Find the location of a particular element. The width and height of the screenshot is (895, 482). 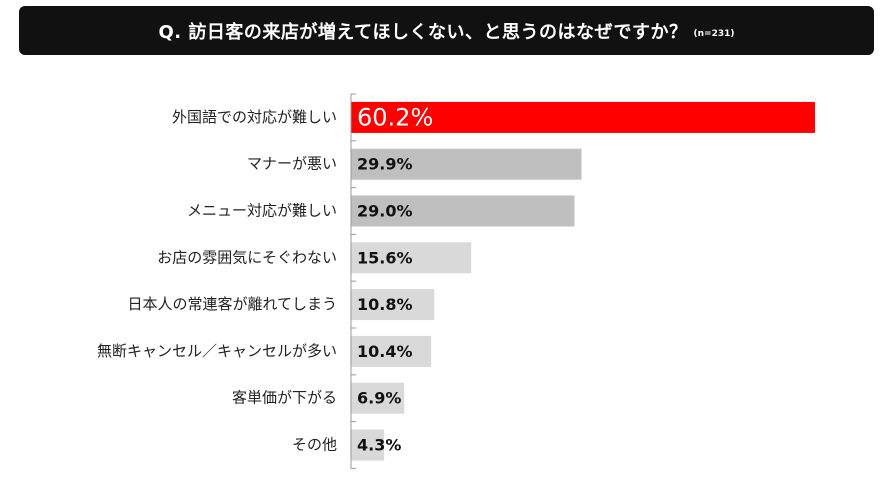

category-label: その他 is located at coordinates (314, 445).